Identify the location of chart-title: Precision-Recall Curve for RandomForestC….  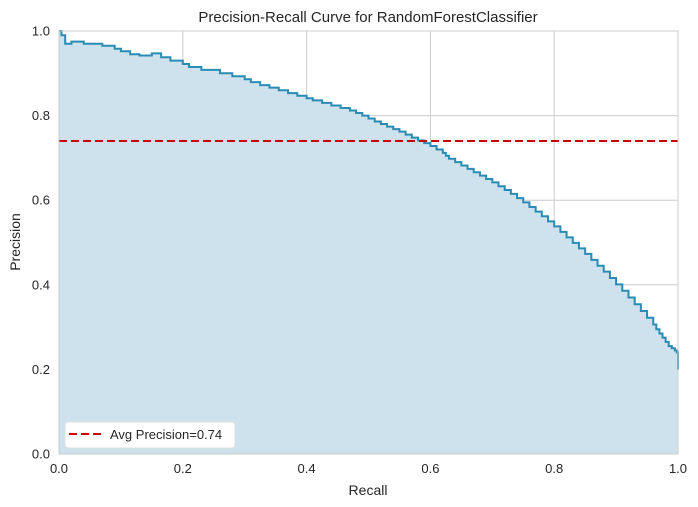
(367, 17).